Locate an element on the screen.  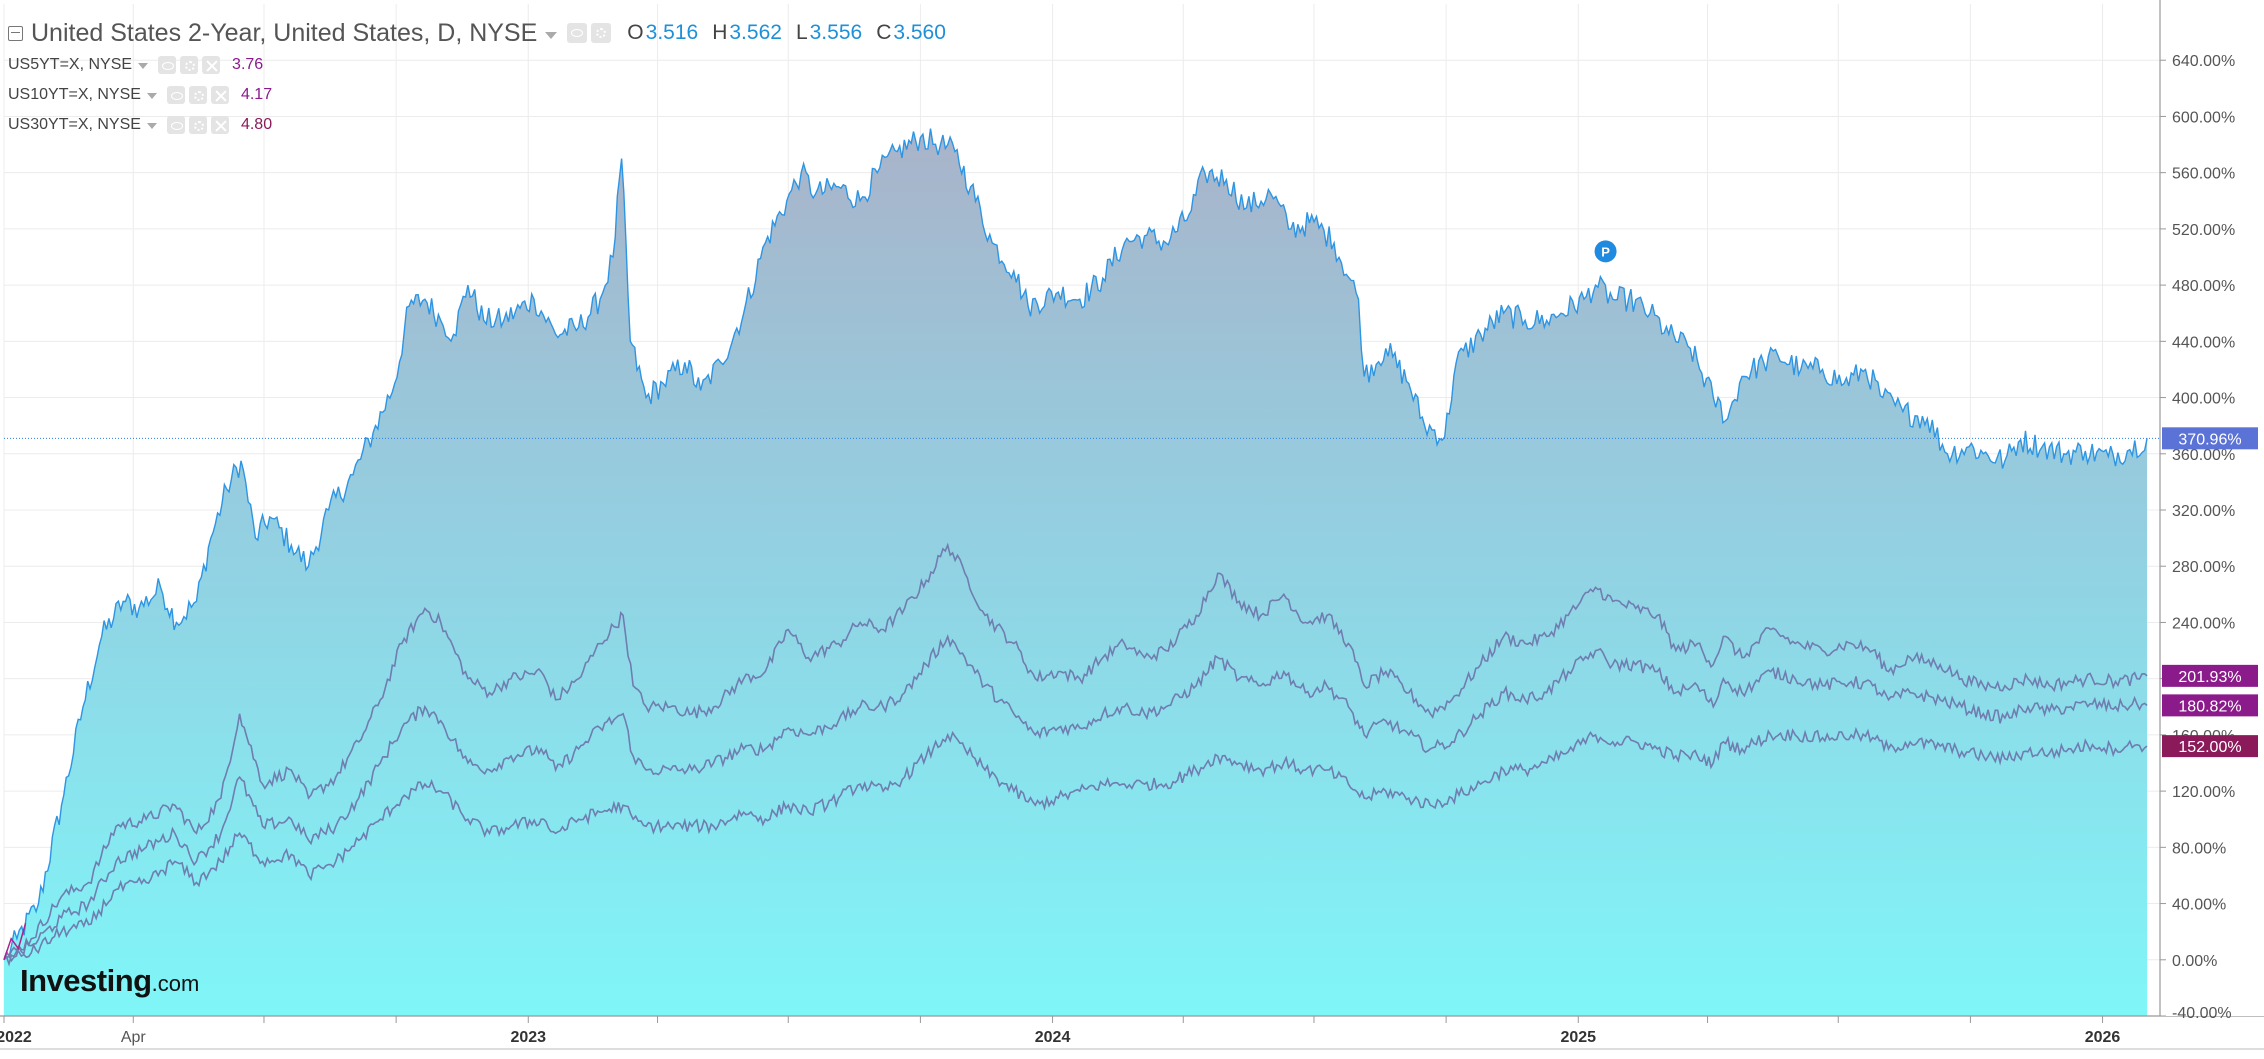
y-tick-label: 360.00% is located at coordinates (2203, 455).